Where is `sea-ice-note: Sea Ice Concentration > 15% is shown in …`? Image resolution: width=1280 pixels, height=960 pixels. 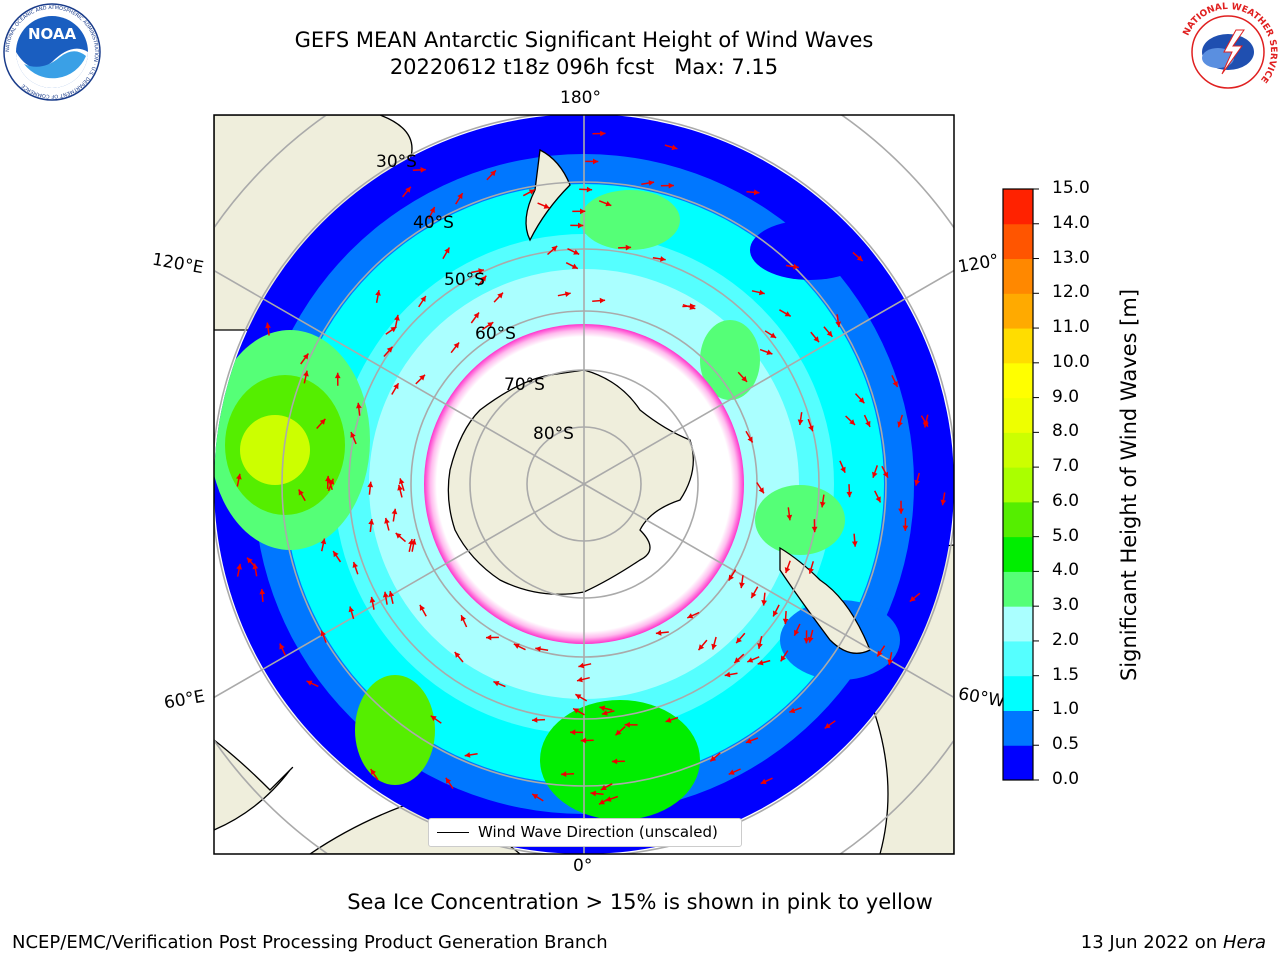 sea-ice-note: Sea Ice Concentration > 15% is shown in … is located at coordinates (640, 902).